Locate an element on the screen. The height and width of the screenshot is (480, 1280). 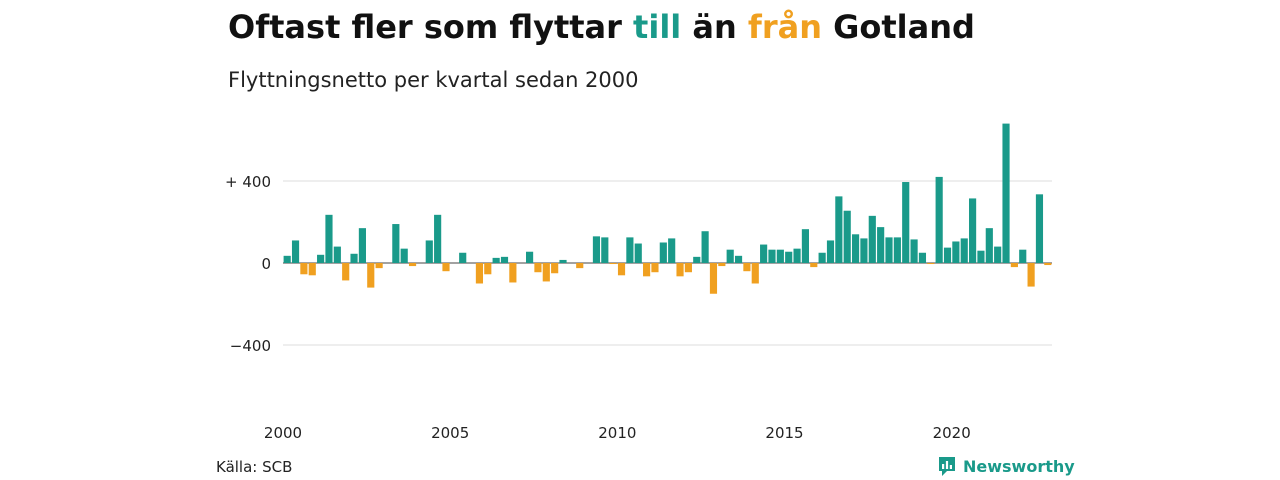
x-tick-label: 2015 is located at coordinates (784, 433).